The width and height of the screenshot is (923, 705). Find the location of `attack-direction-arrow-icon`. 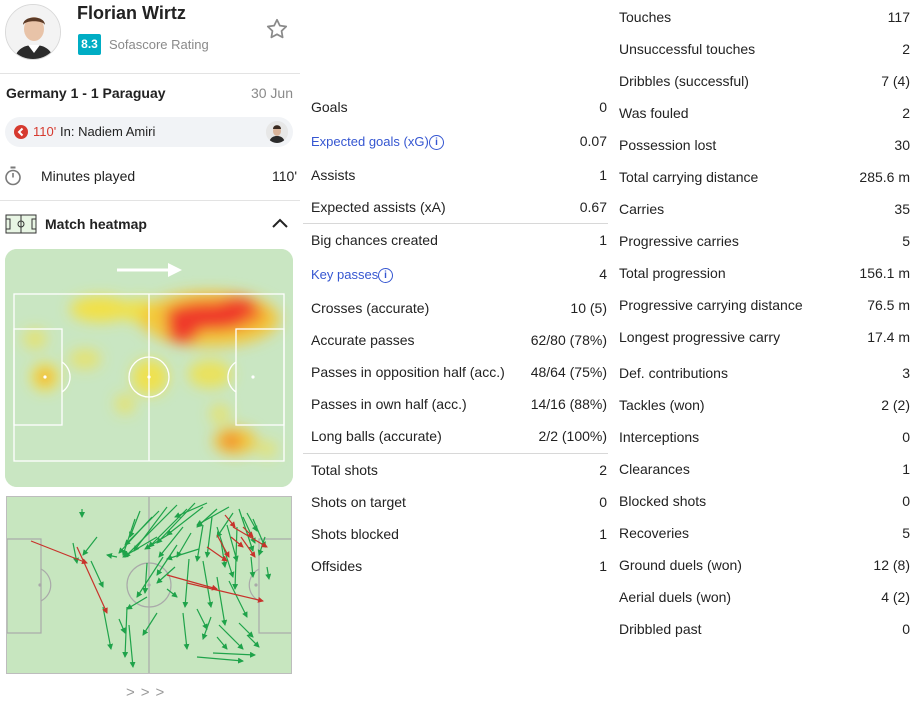

attack-direction-arrow-icon is located at coordinates (149, 270).